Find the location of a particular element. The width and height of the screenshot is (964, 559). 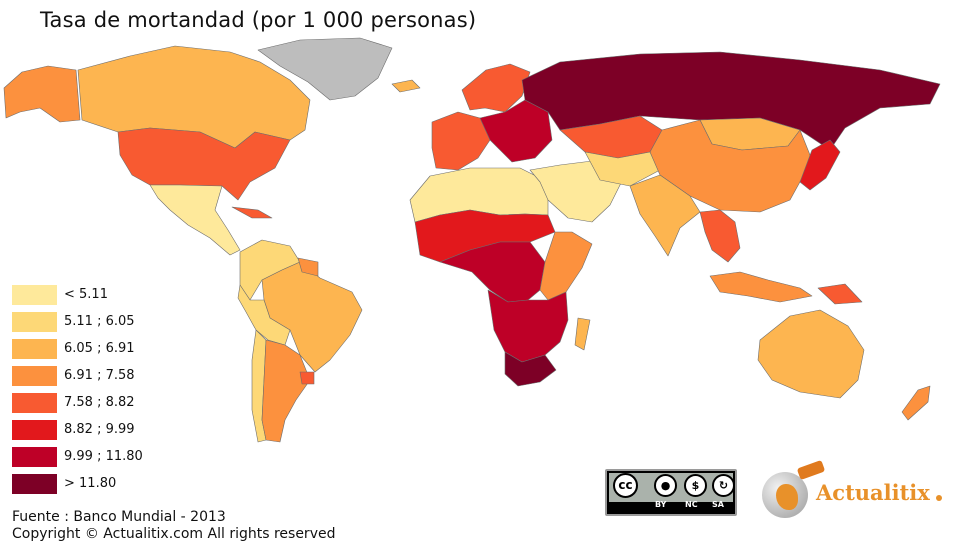

brand-name: Actualitix is located at coordinates (873, 492).